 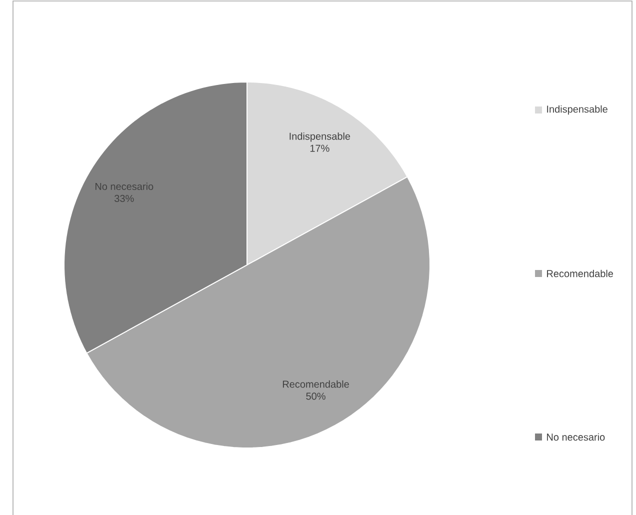 I want to click on data-label: 33%, so click(x=124, y=198).